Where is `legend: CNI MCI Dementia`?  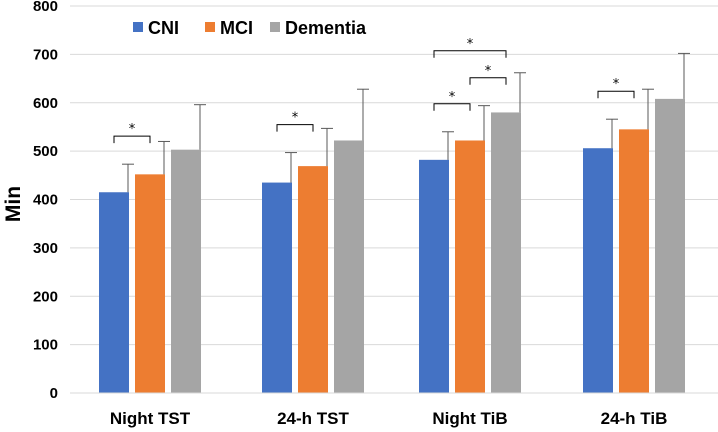 legend: CNI MCI Dementia is located at coordinates (250, 28).